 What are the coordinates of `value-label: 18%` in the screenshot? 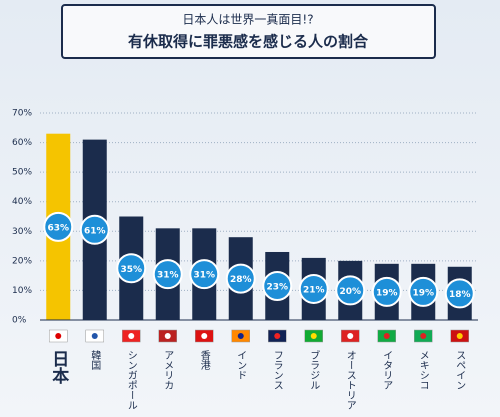 It's located at (460, 295).